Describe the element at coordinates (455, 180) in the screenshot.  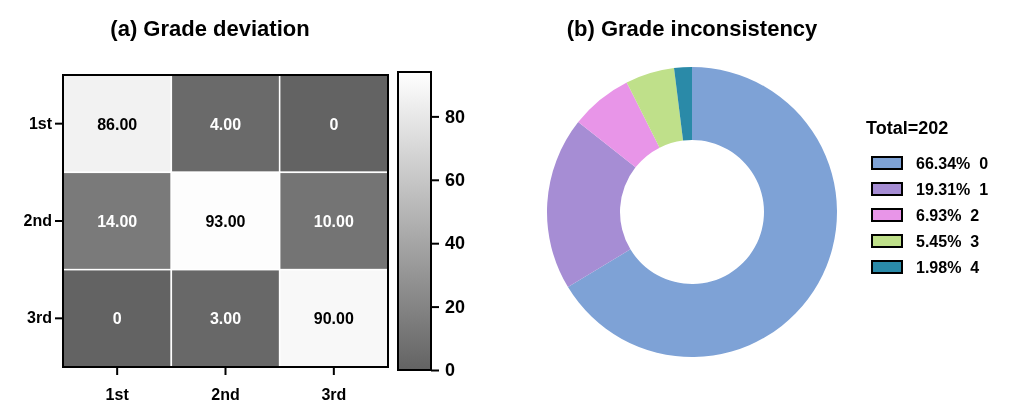
I see `color-bar-label: 60` at that location.